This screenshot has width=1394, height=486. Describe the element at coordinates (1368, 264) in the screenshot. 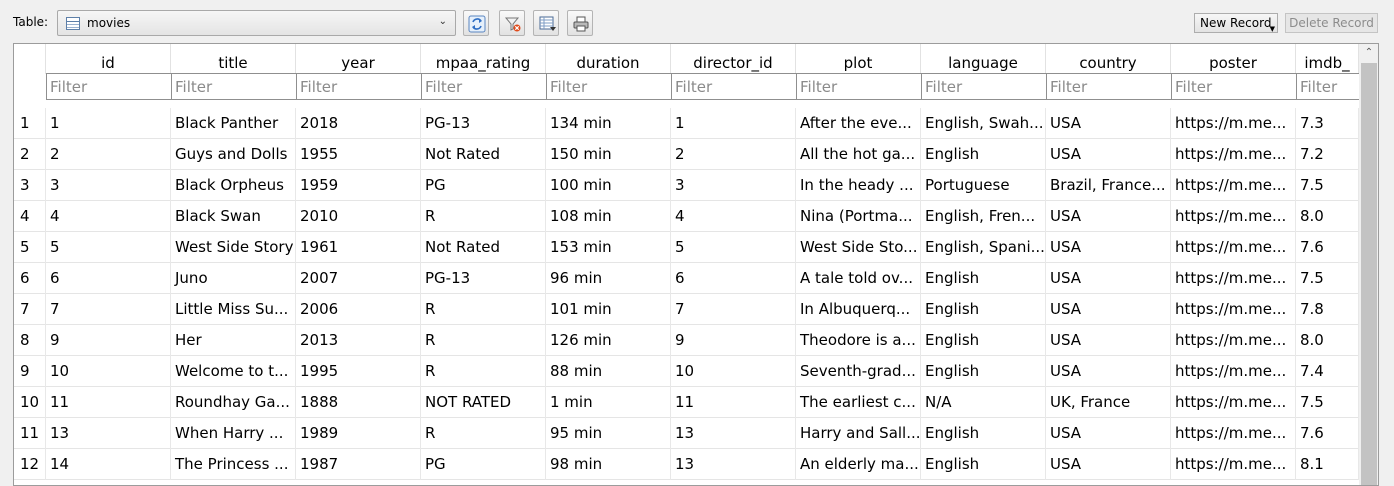

I see `vertical-scrollbar: ⌃` at that location.